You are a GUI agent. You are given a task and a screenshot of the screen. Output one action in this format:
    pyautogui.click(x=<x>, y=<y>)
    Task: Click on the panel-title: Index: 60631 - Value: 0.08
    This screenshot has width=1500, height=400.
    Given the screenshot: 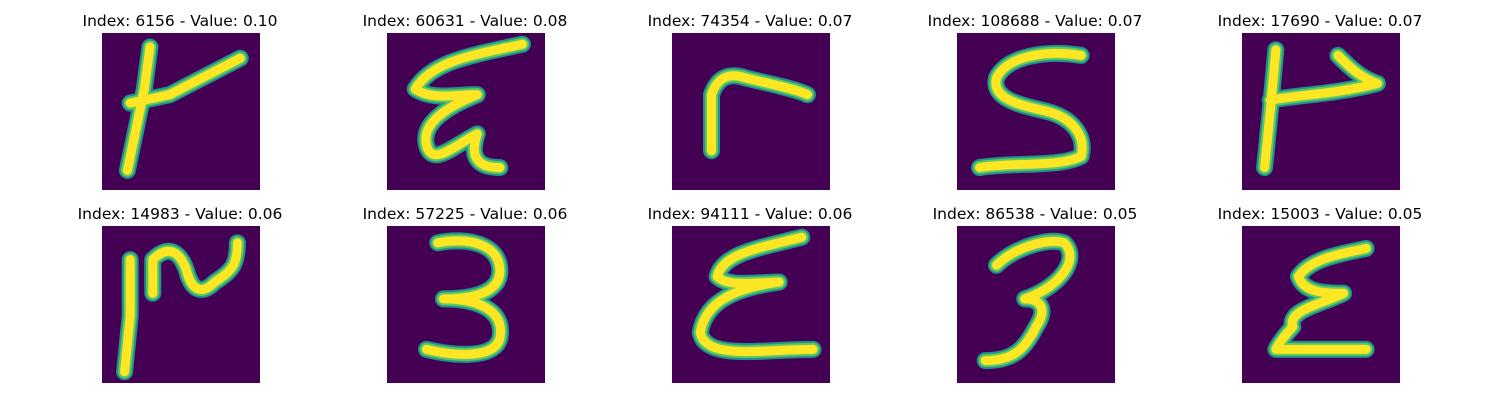 What is the action you would take?
    pyautogui.click(x=465, y=21)
    